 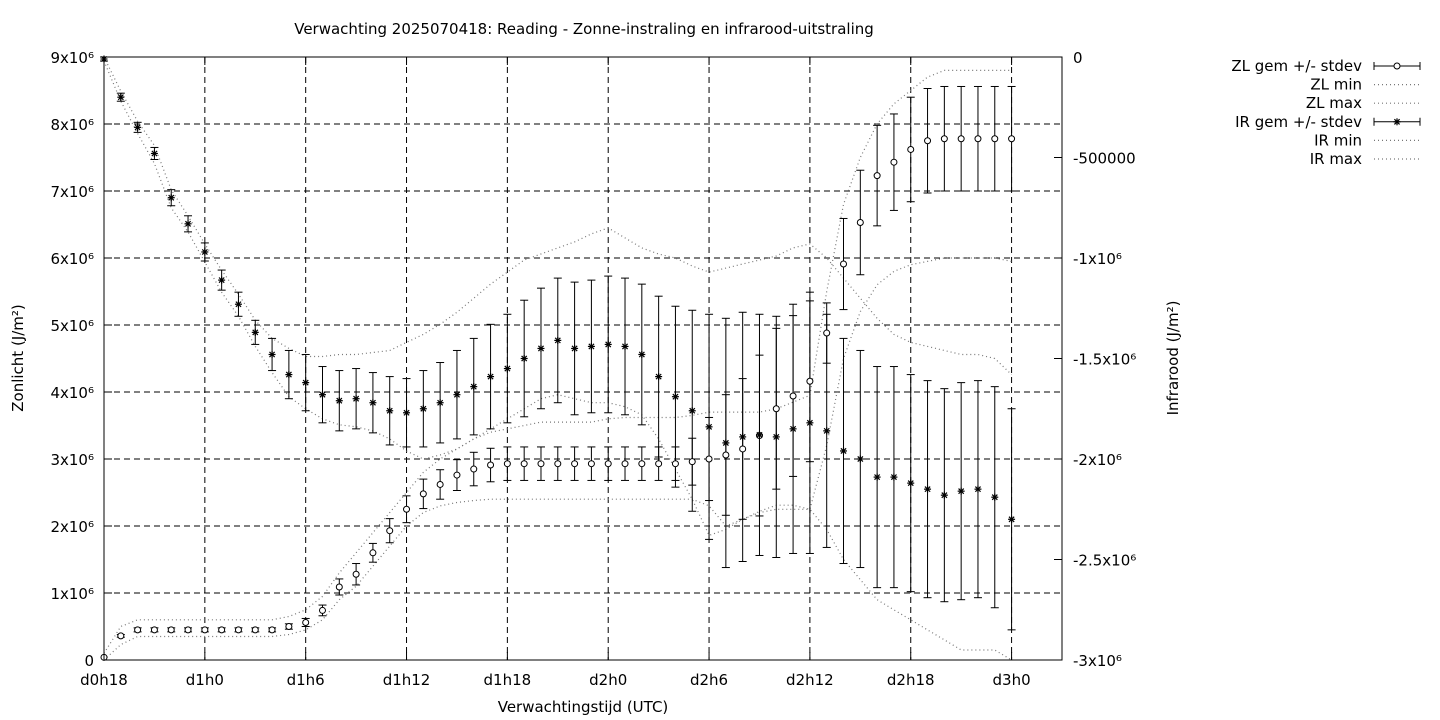 What do you see at coordinates (72, 58) in the screenshot?
I see `y-tick-label: 9x10⁶` at bounding box center [72, 58].